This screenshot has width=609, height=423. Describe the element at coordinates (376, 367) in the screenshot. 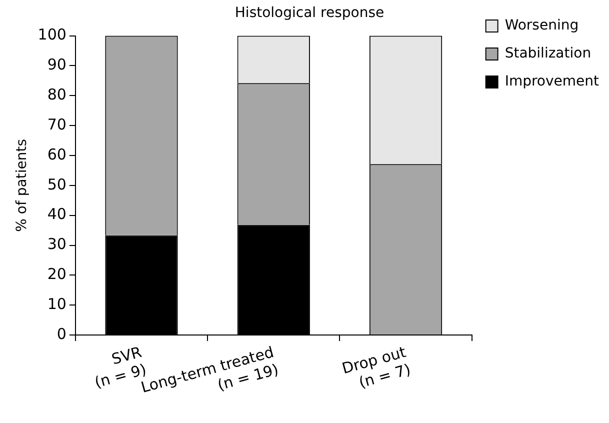

I see `x-tick-label: Drop out (n = 7)` at that location.